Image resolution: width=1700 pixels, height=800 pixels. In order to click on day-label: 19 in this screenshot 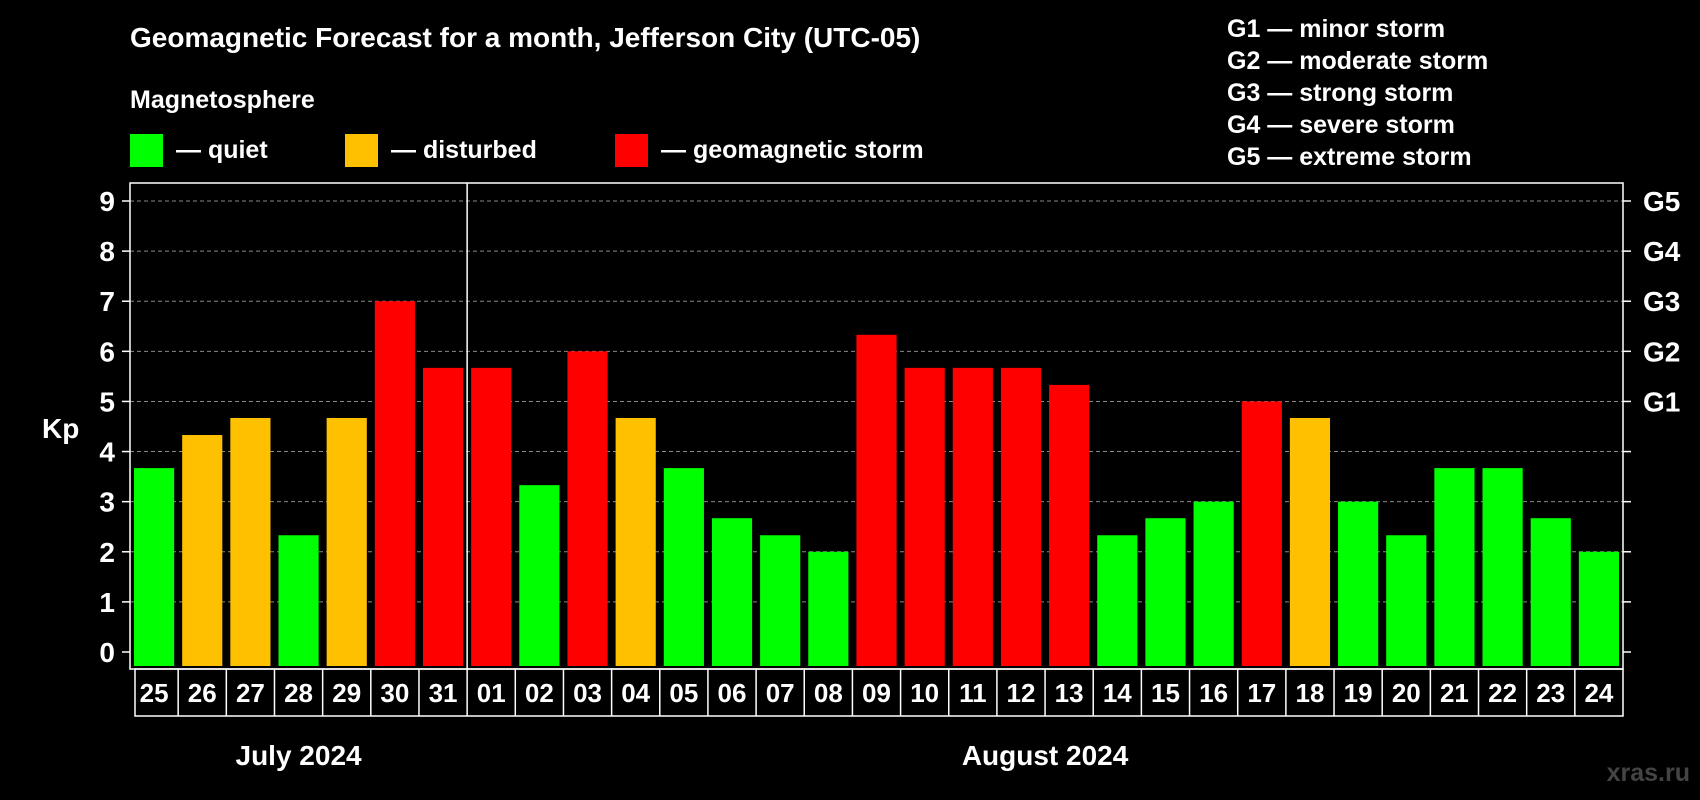, I will do `click(1358, 693)`.